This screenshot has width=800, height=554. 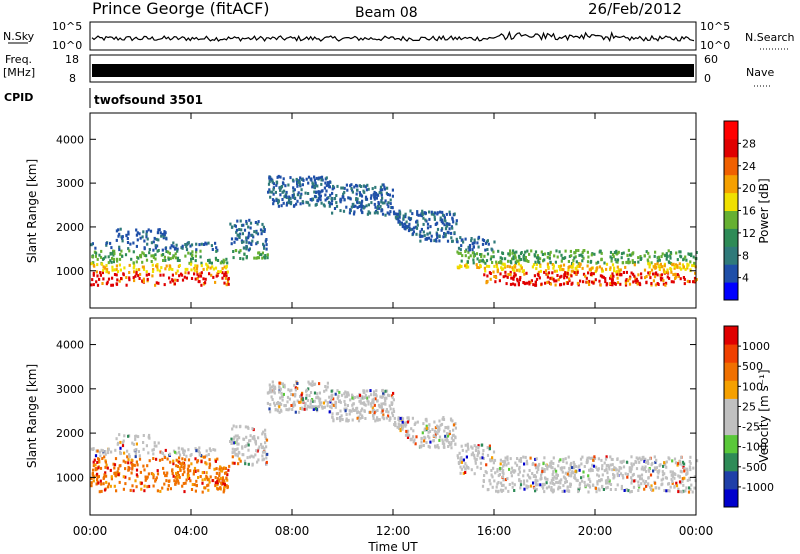 What do you see at coordinates (393, 36) in the screenshot?
I see `nsky-strip-frame` at bounding box center [393, 36].